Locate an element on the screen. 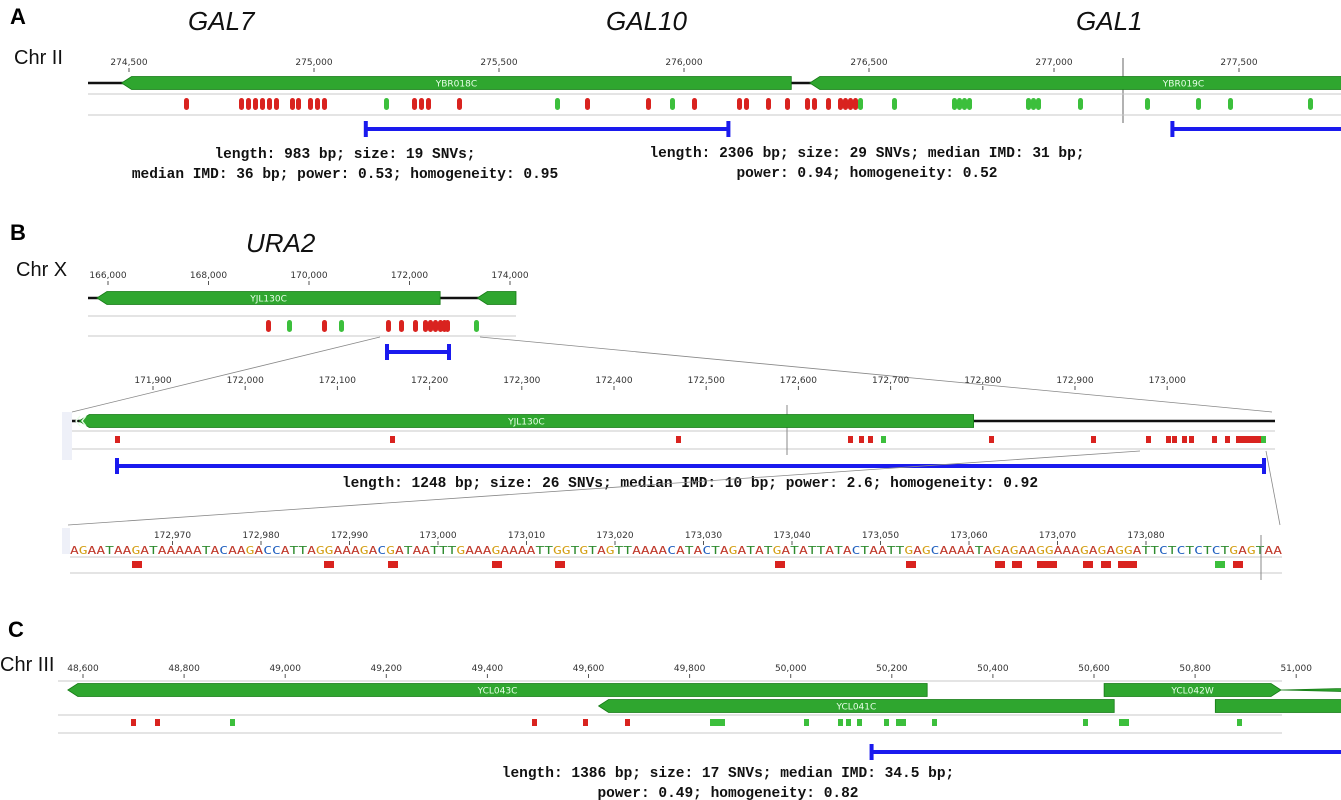  panel-b-sequence-snv-track is located at coordinates (687, 564).